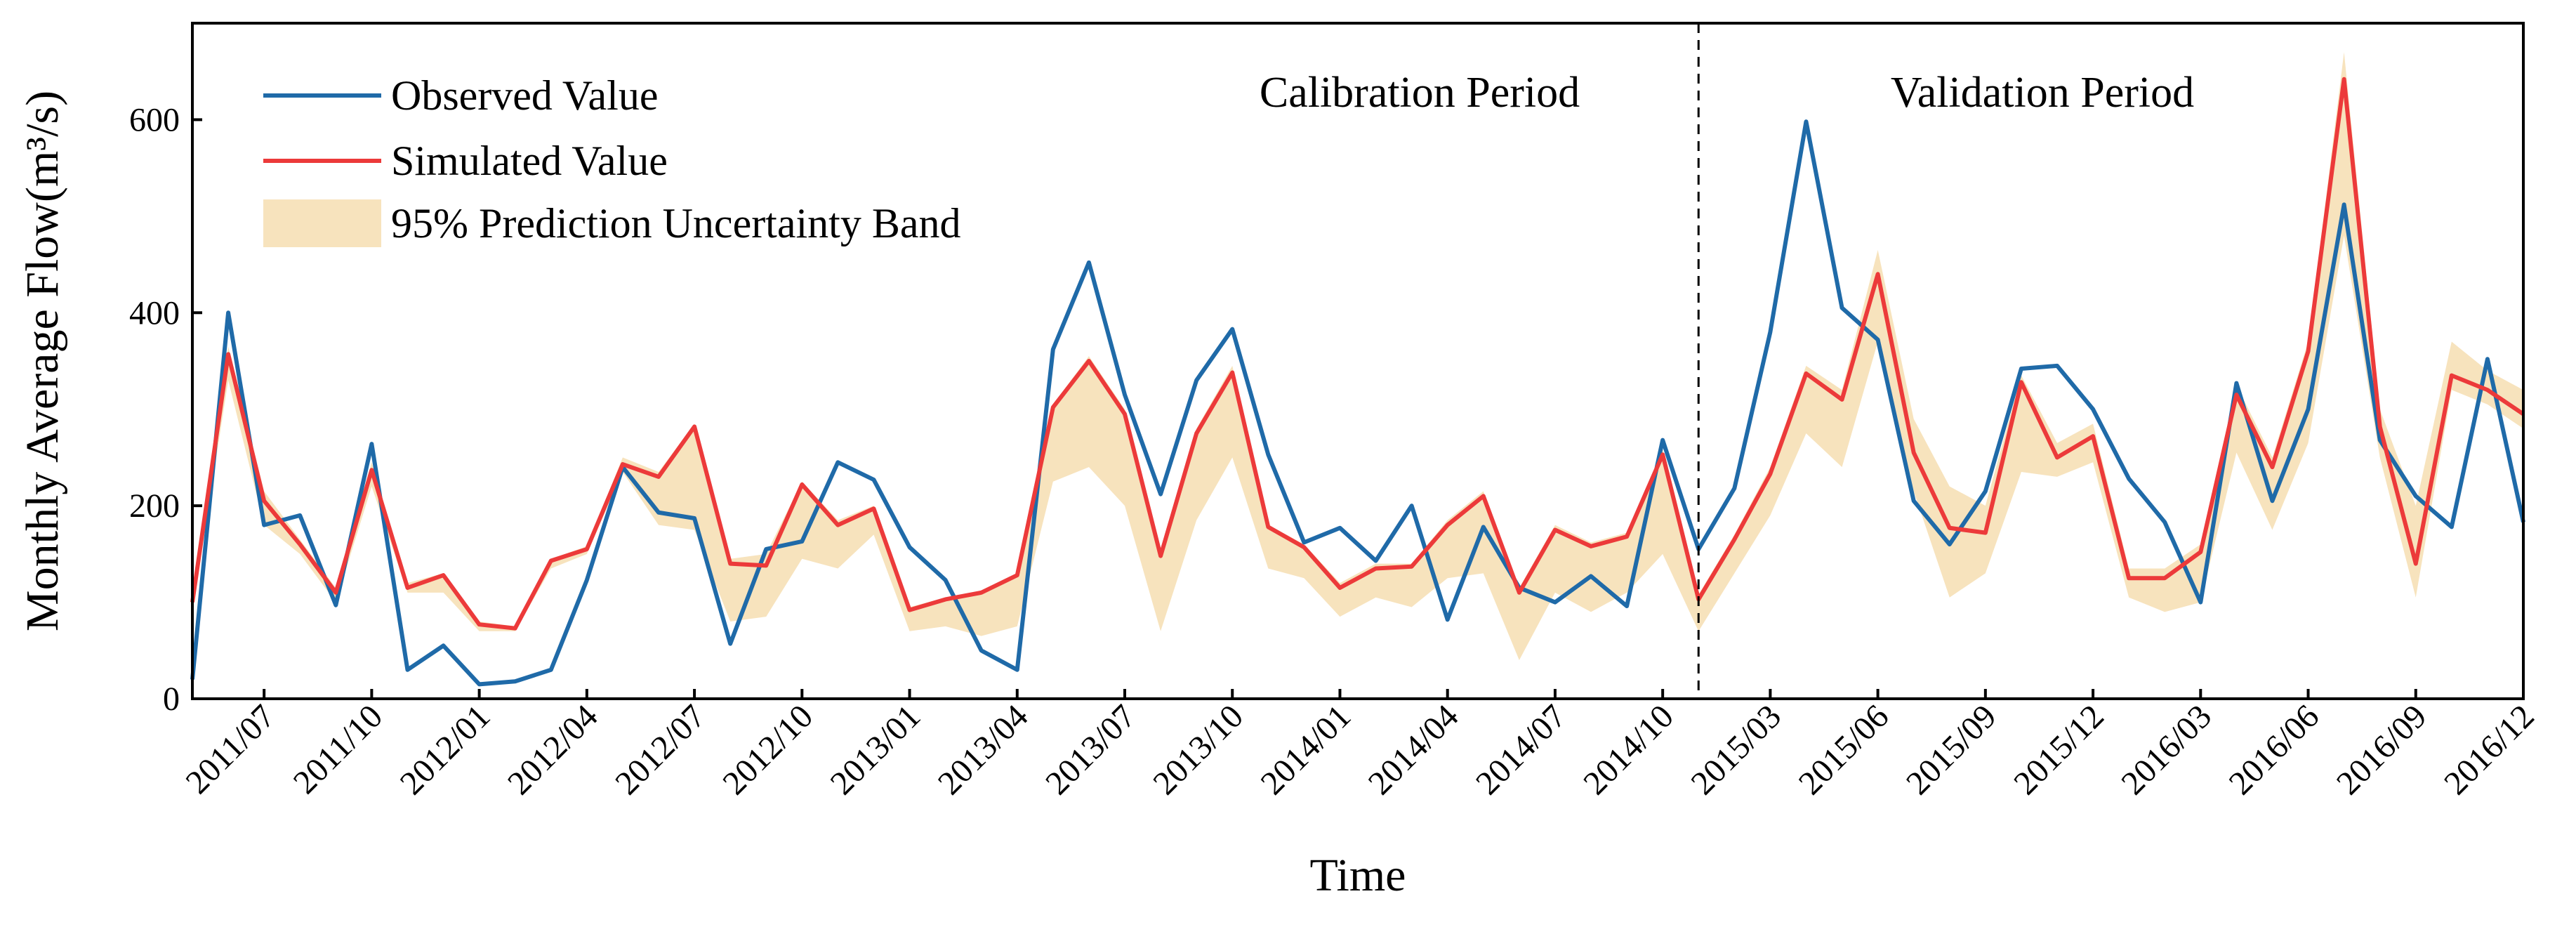 This screenshot has width=2576, height=927. What do you see at coordinates (2059, 749) in the screenshot?
I see `x-tick-label: 2015/12` at bounding box center [2059, 749].